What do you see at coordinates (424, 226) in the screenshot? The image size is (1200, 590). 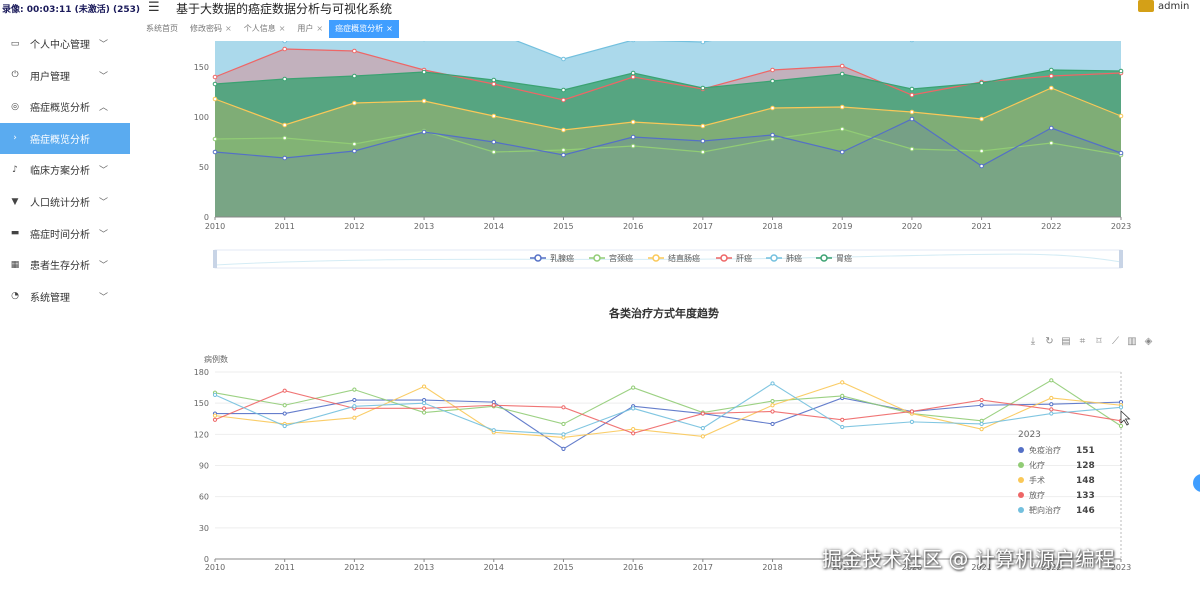 I see `x-tick-label: 2013` at bounding box center [424, 226].